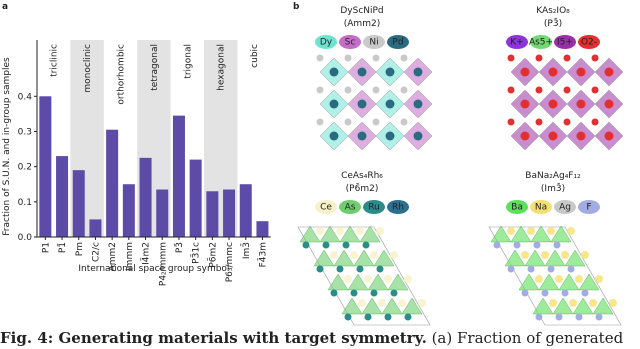  Describe the element at coordinates (130, 256) in the screenshot. I see `x-tick-label: Immm` at that location.